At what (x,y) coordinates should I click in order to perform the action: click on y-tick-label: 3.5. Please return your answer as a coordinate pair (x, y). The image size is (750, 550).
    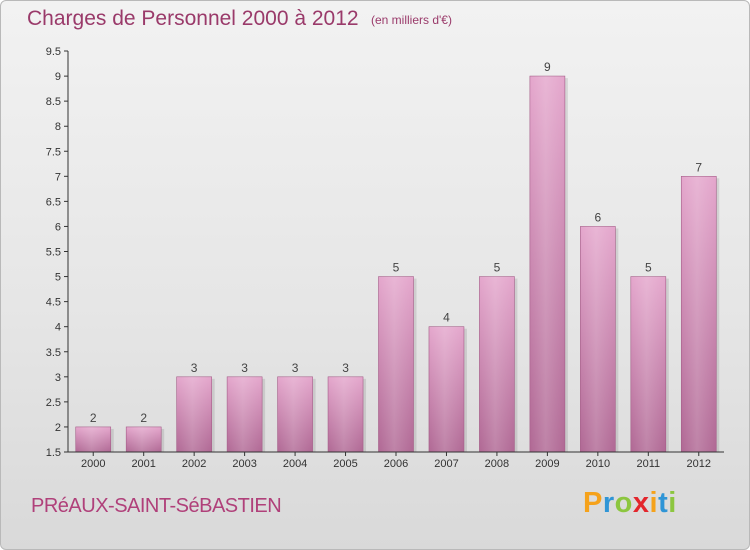
    Looking at the image, I should click on (53, 353).